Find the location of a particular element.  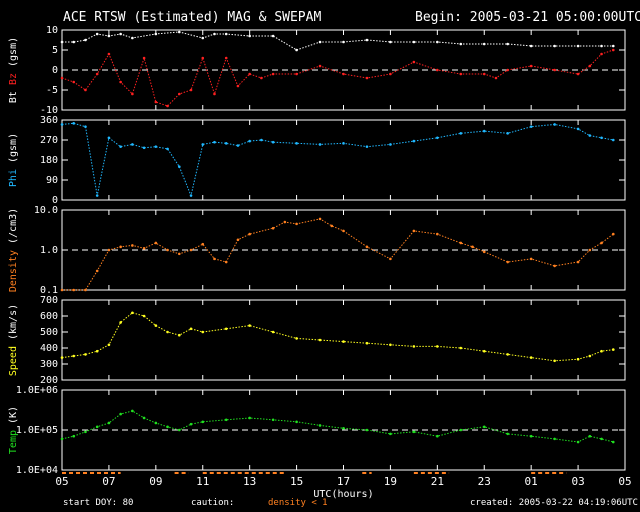

y-tick-label: 1.0 is located at coordinates (49, 250).